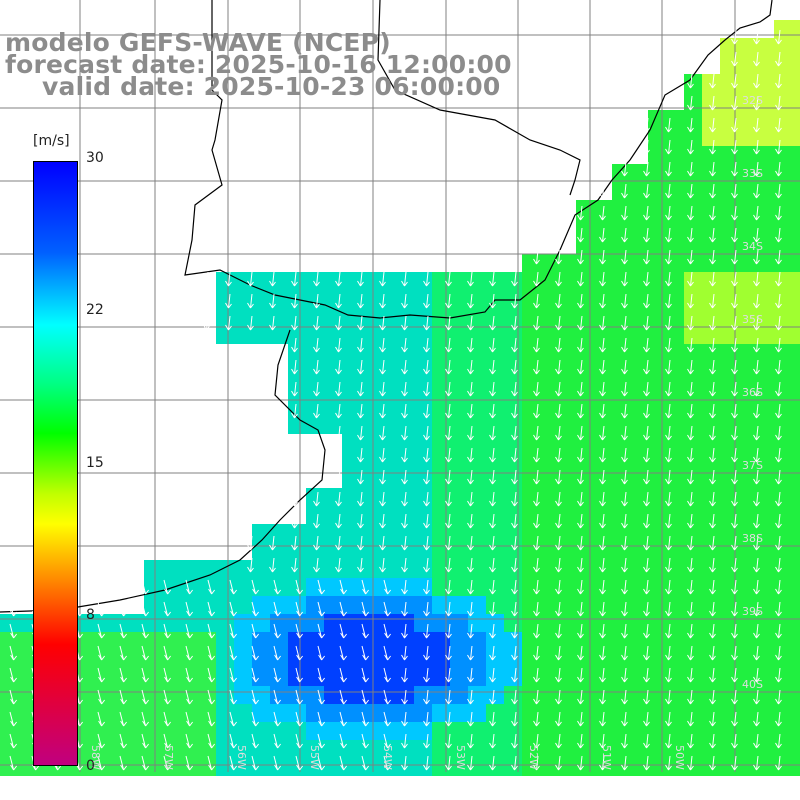  What do you see at coordinates (752, 538) in the screenshot?
I see `lat-label: 38S` at bounding box center [752, 538].